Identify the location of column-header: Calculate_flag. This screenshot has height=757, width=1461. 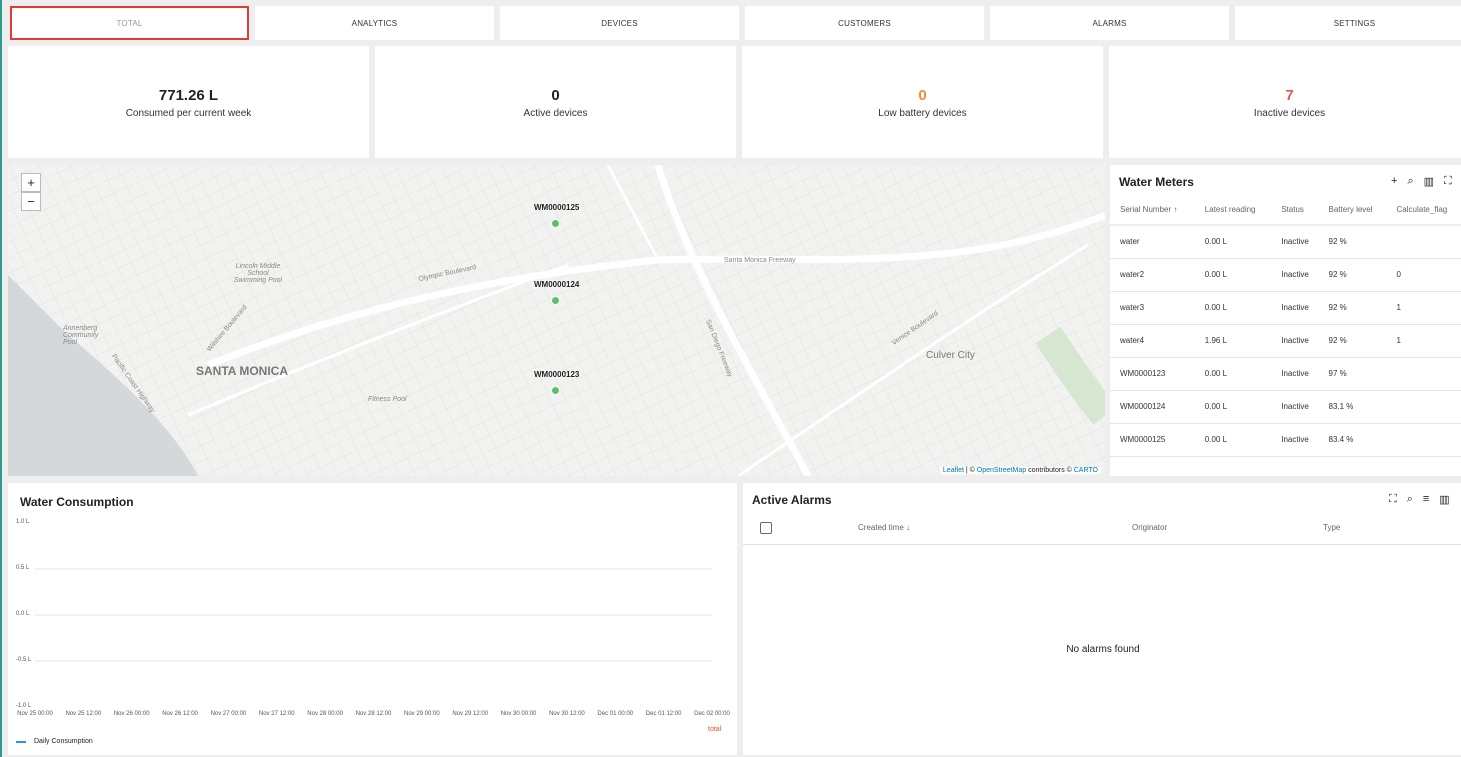
(1423, 210).